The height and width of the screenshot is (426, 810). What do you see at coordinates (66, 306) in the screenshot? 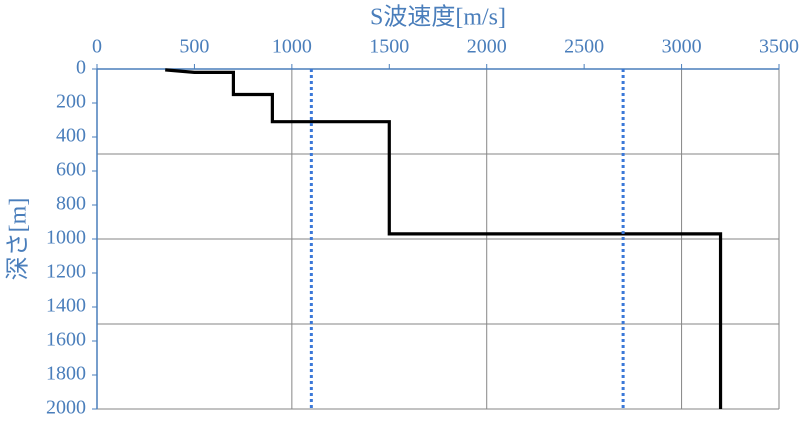
I see `y-tick-label: 1400` at bounding box center [66, 306].